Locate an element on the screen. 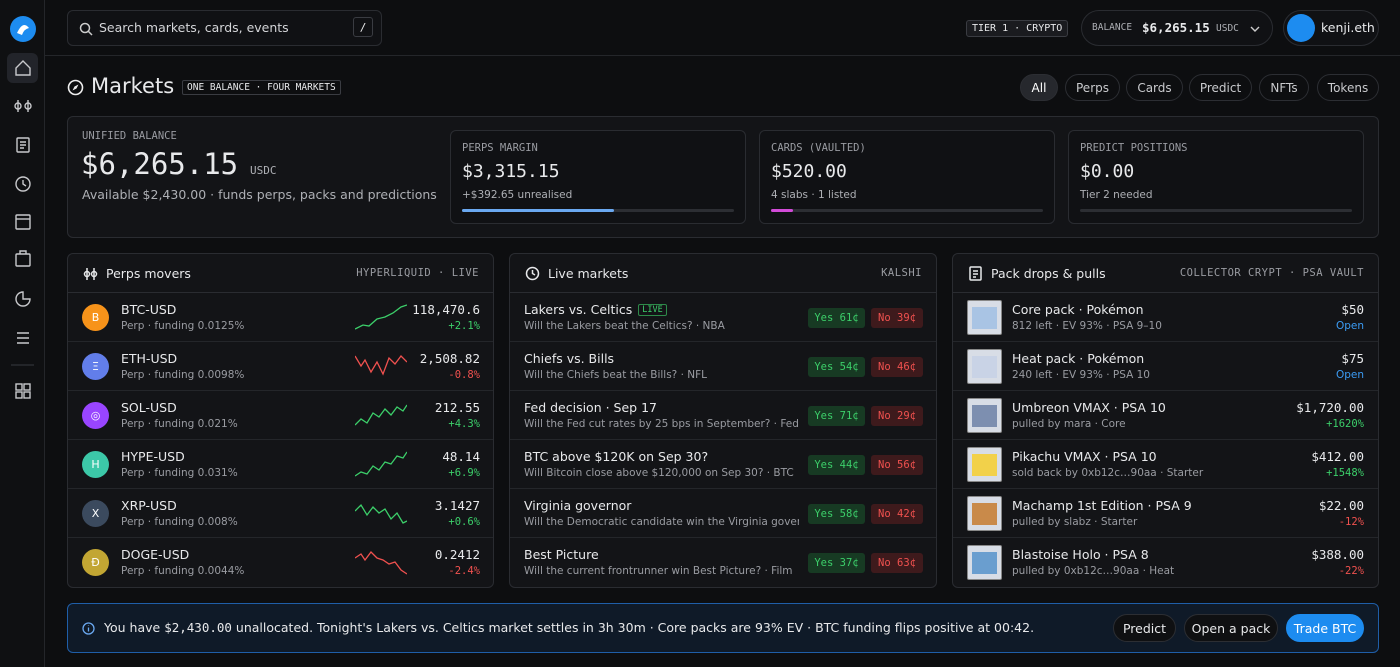  panel-title: Live markets is located at coordinates (588, 273).